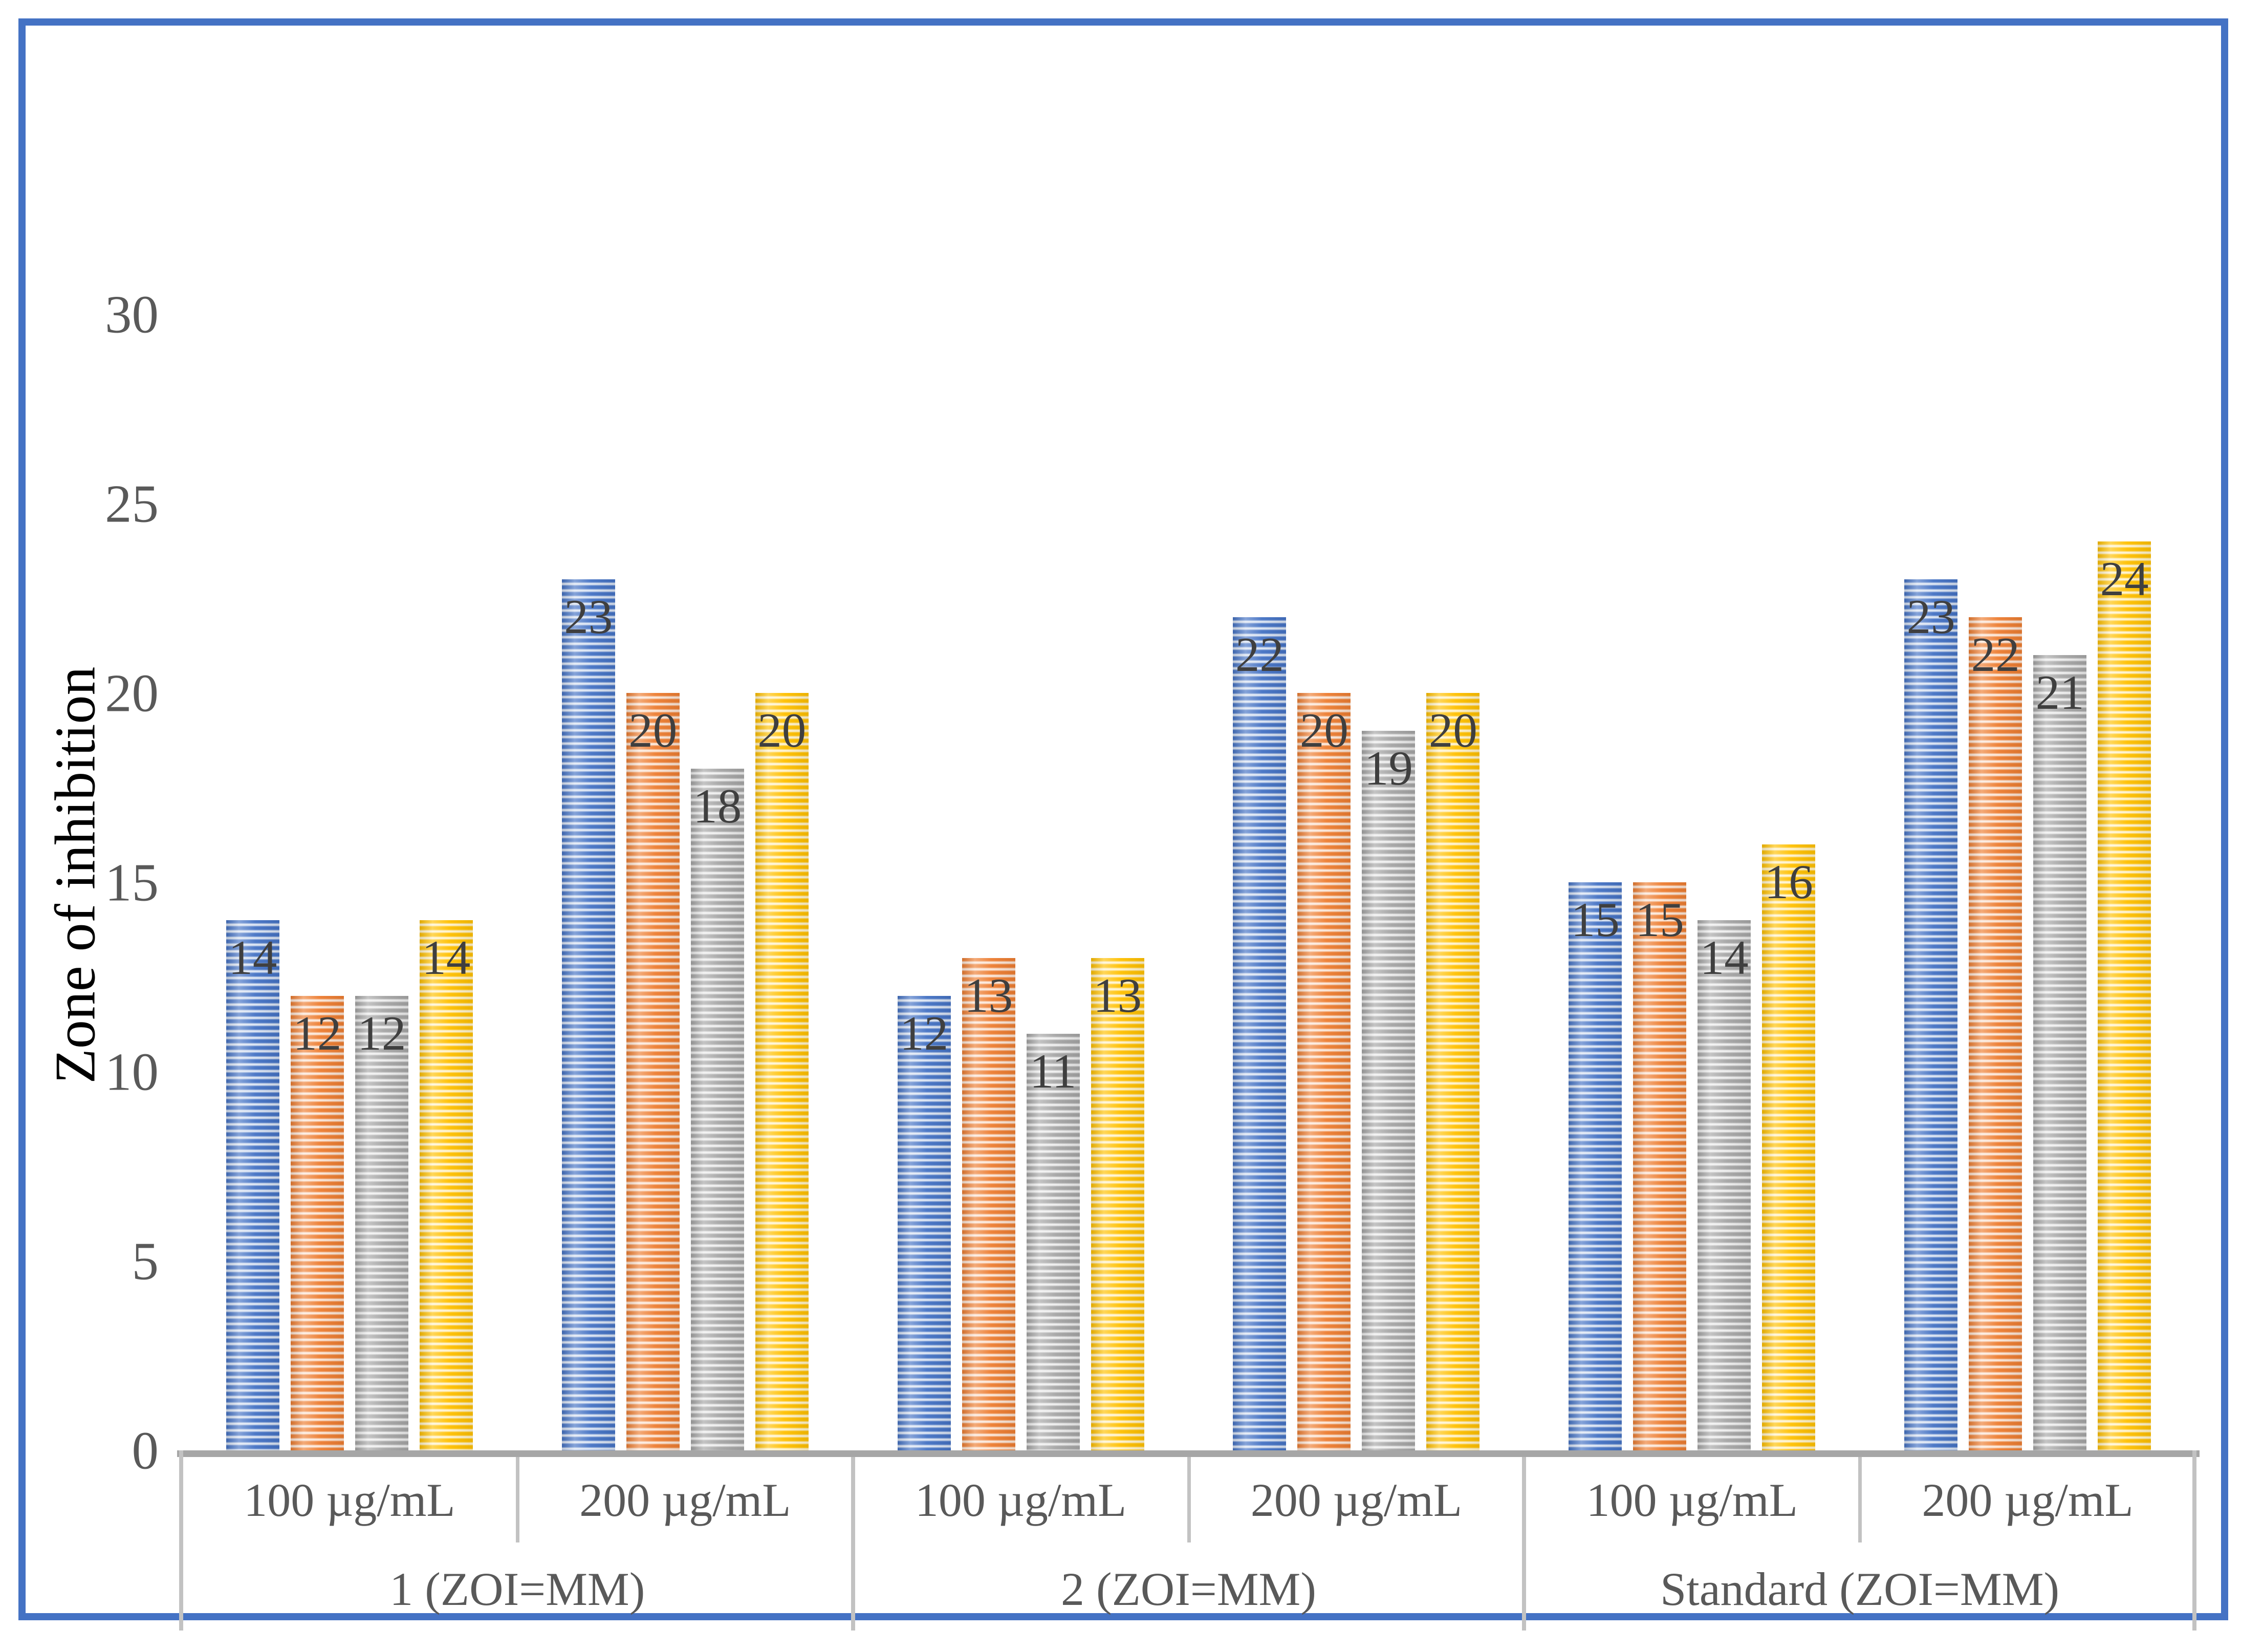 The image size is (2263, 1652). I want to click on y-tick-label: 20, so click(132, 693).